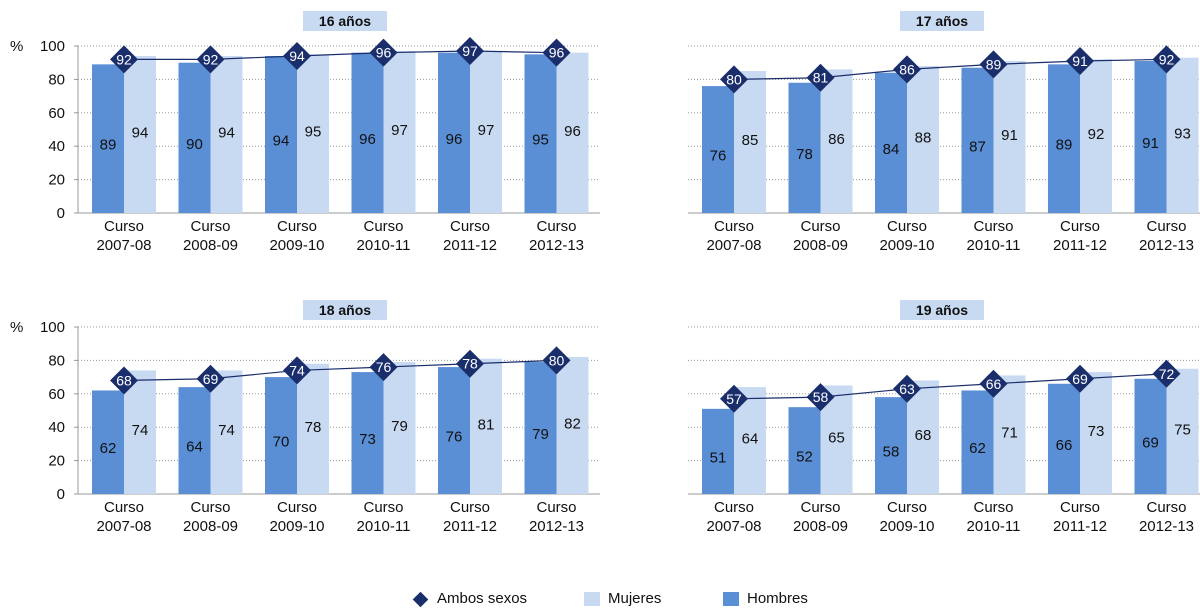 Image resolution: width=1200 pixels, height=608 pixels. What do you see at coordinates (210, 245) in the screenshot?
I see `x-tick-label: 2008-09` at bounding box center [210, 245].